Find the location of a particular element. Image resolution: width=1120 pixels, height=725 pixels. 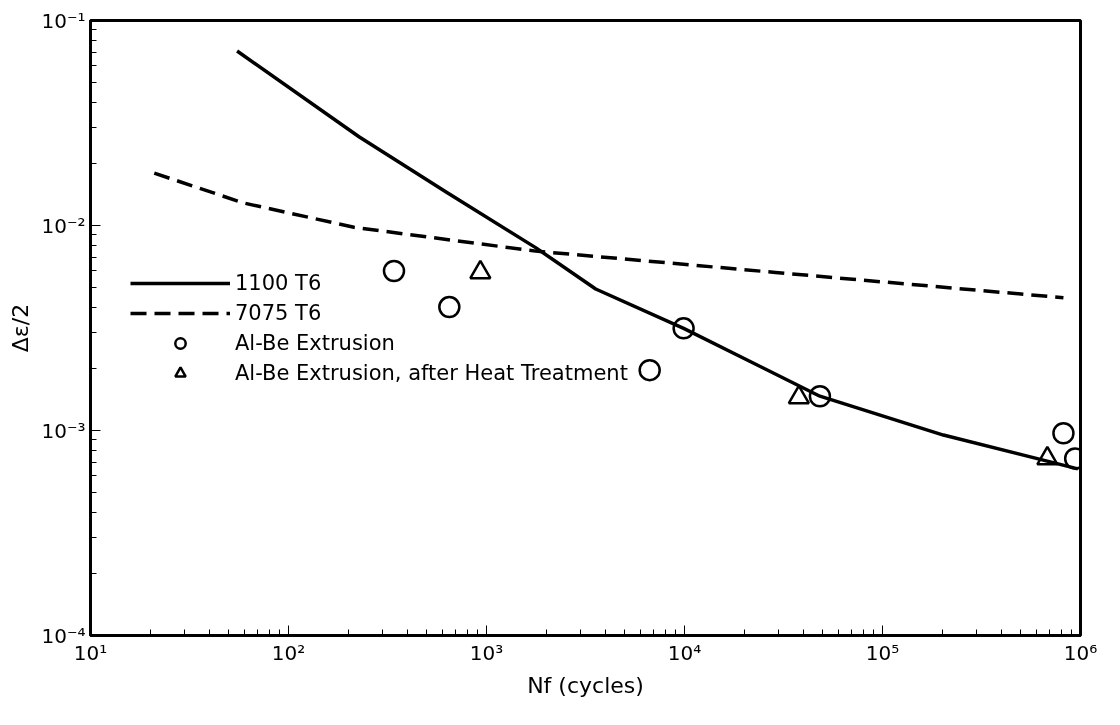

x-tick-label: 10² is located at coordinates (288, 652).